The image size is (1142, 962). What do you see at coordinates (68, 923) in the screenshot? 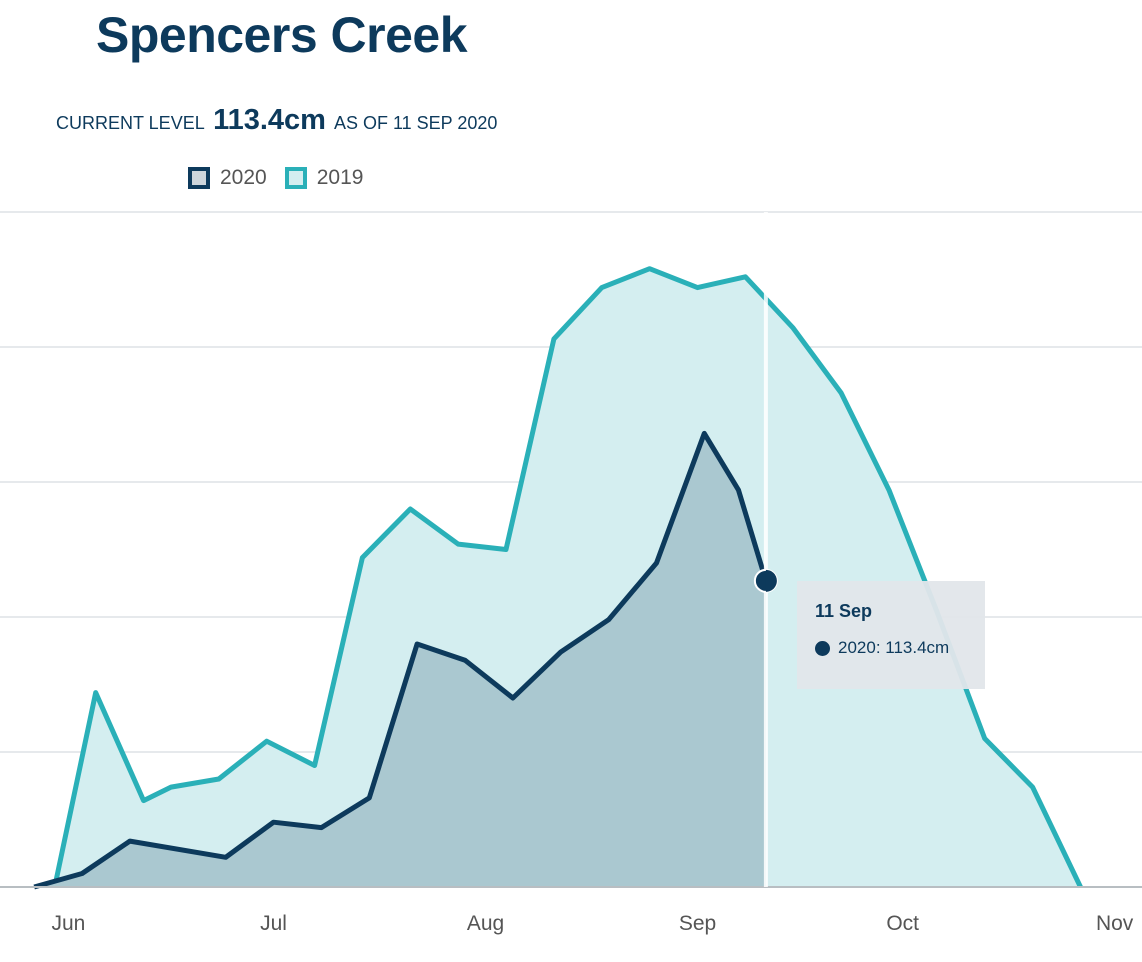
I see `x-tick-label: Jun` at bounding box center [68, 923].